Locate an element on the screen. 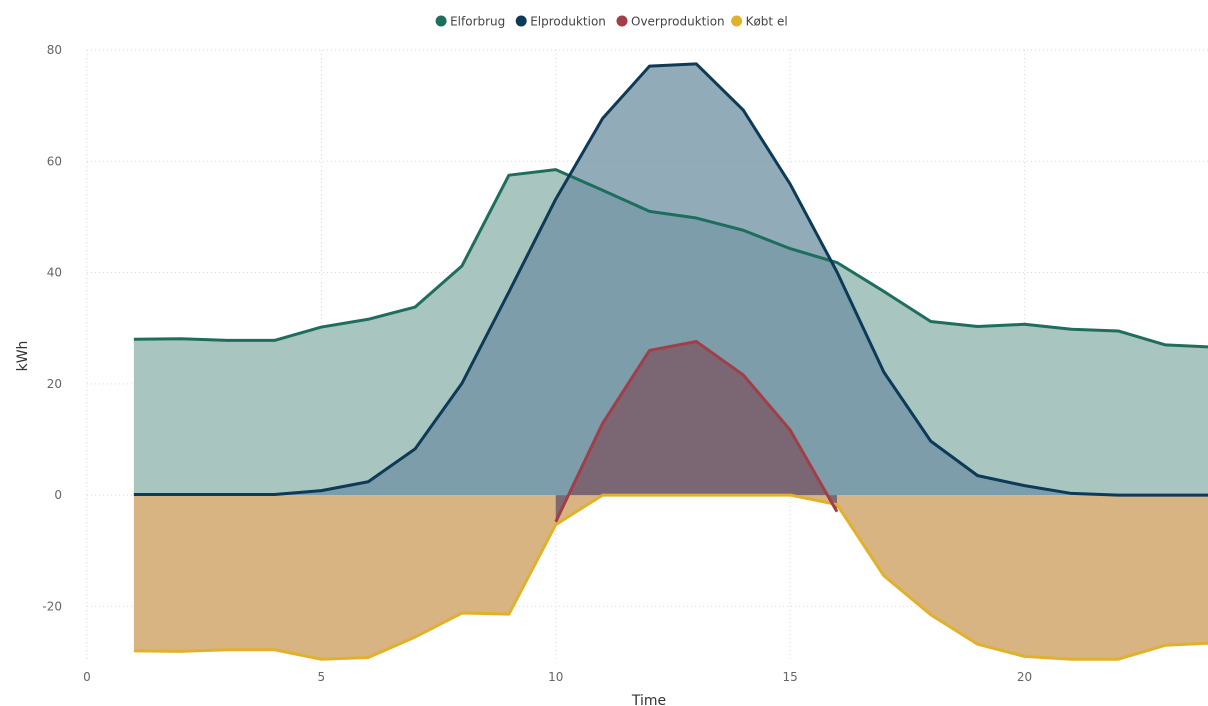  line-overproduktion is located at coordinates (696, 431).